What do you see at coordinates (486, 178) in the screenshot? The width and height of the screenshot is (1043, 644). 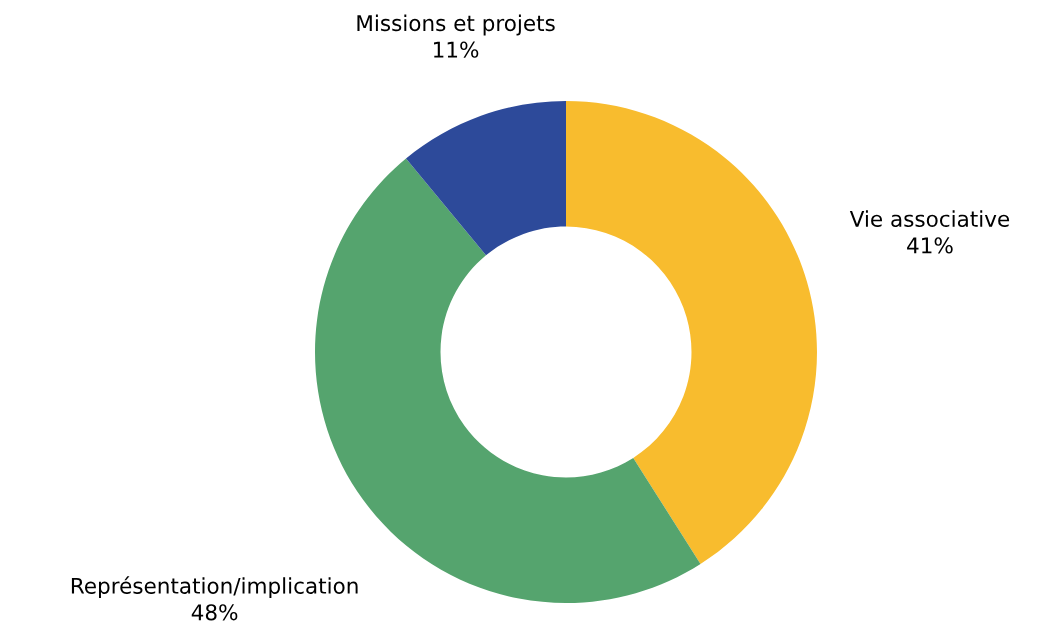 I see `donut-slice` at bounding box center [486, 178].